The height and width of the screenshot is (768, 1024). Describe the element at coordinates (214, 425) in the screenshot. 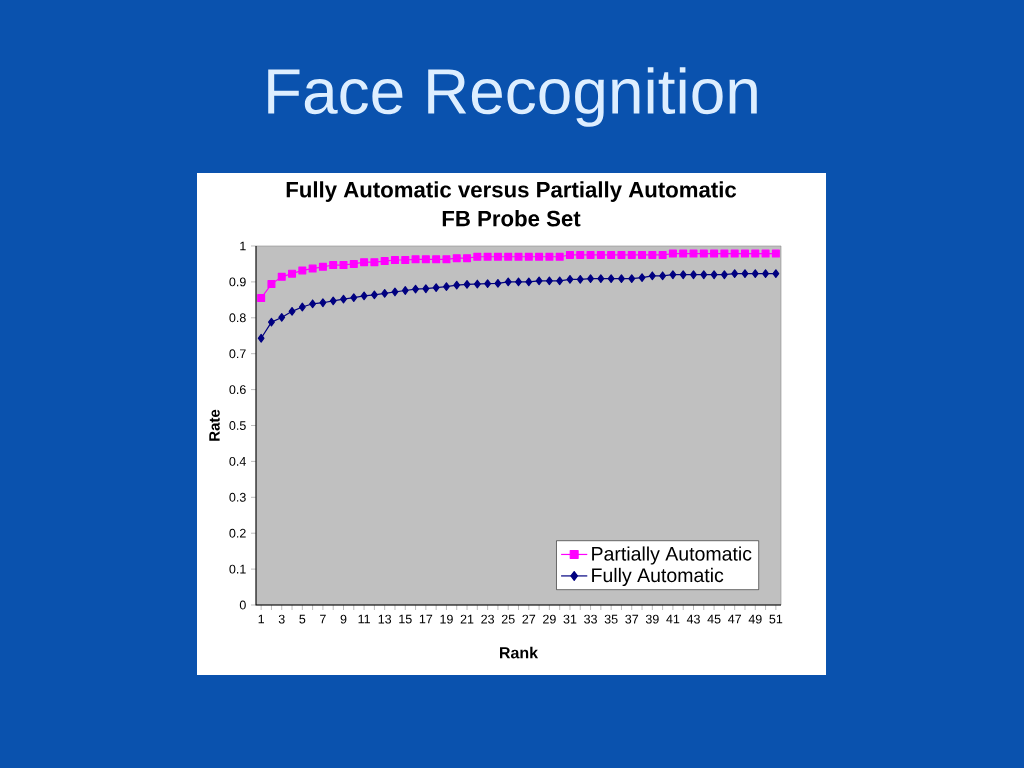

I see `y-axis-title: Rate` at that location.